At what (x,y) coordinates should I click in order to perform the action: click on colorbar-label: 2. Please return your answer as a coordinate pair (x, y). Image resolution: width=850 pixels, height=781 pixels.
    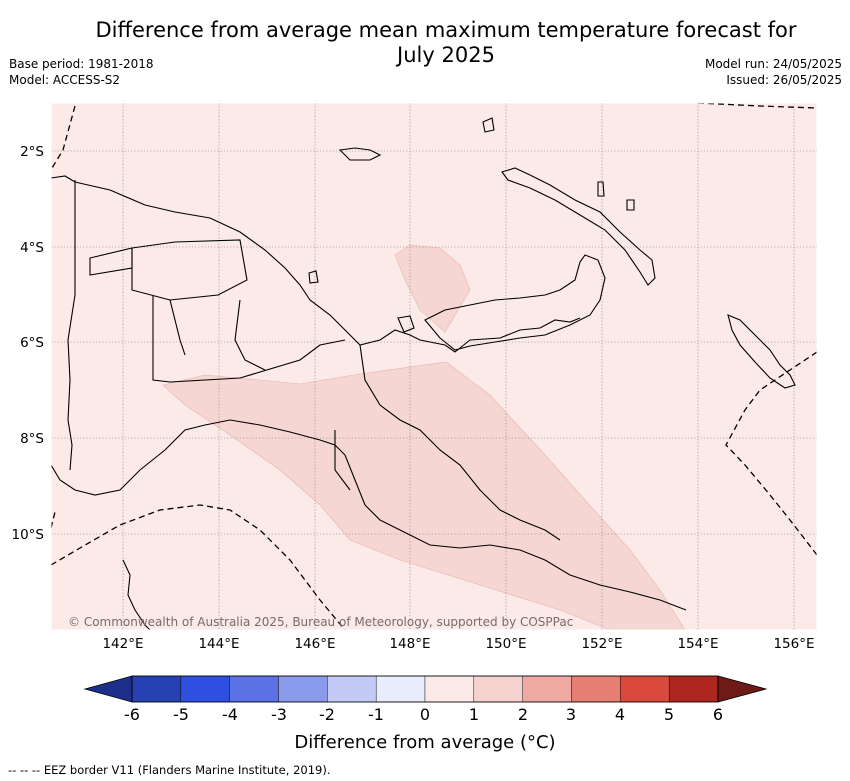
    Looking at the image, I should click on (523, 714).